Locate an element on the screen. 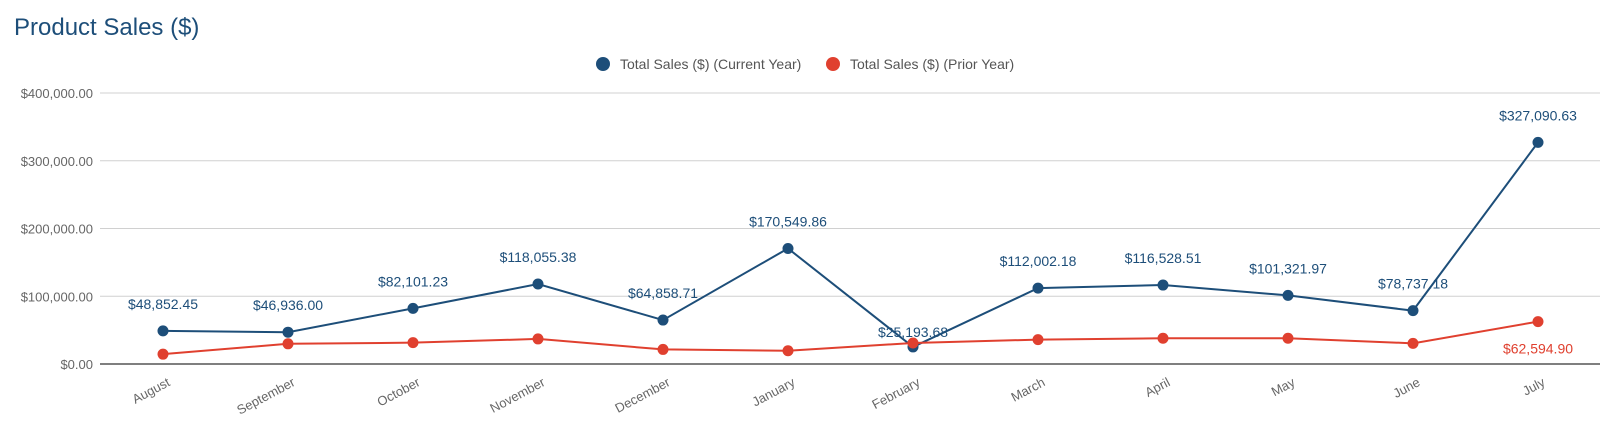 This screenshot has height=421, width=1600. data-label: $25,193.68 is located at coordinates (913, 332).